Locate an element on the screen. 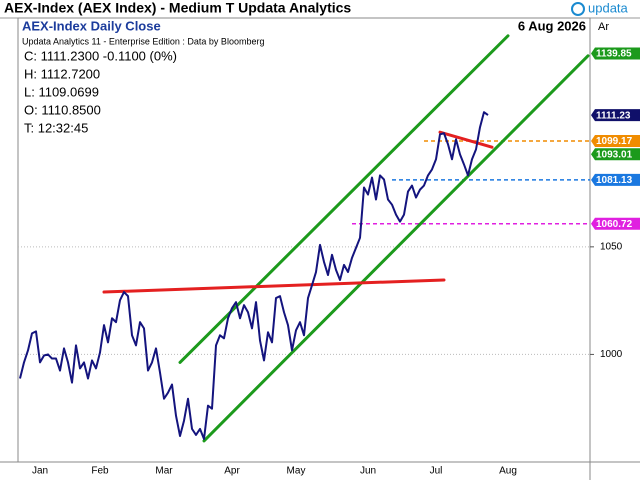 The image size is (640, 480). info-close: C: 1111.2300 -0.1100 (0%) is located at coordinates (100, 55).